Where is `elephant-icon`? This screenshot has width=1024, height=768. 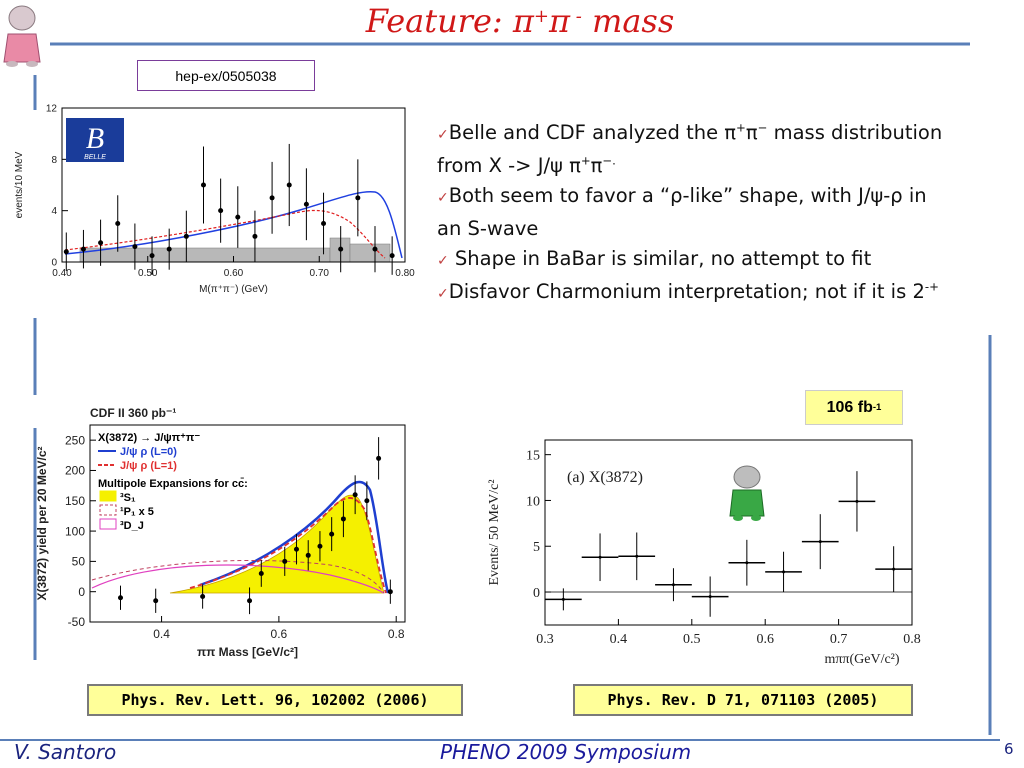
elephant-icon is located at coordinates (22, 36).